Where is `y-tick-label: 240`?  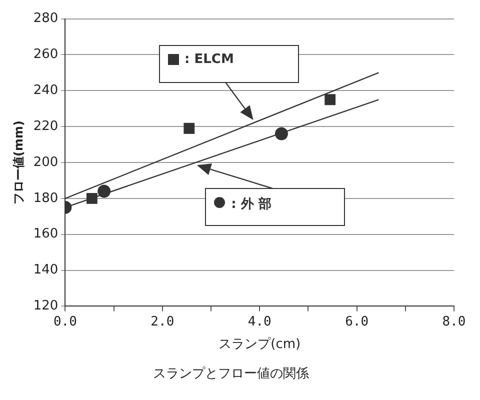
y-tick-label: 240 is located at coordinates (45, 90).